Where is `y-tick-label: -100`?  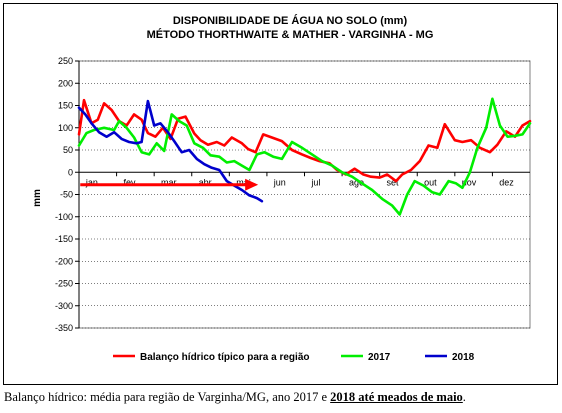 y-tick-label: -100 is located at coordinates (64, 217).